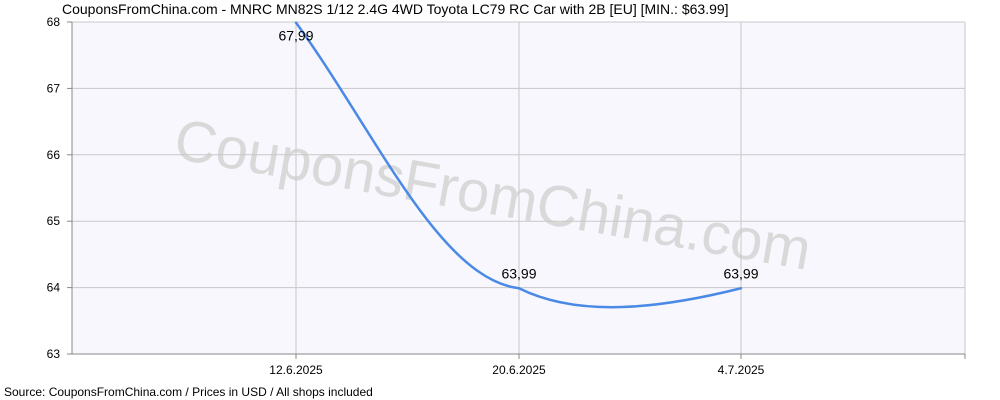 This screenshot has height=400, width=1000. What do you see at coordinates (519, 370) in the screenshot?
I see `x-tick-label: 20.6.2025` at bounding box center [519, 370].